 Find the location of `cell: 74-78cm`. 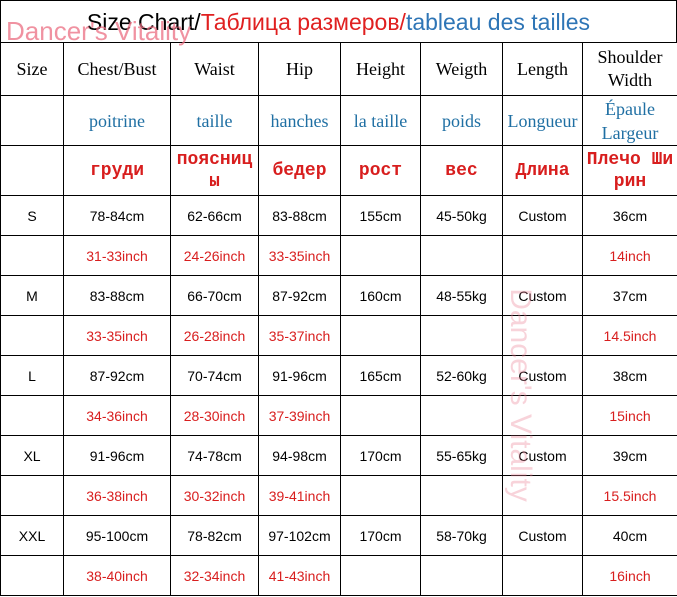

cell: 74-78cm is located at coordinates (214, 455).